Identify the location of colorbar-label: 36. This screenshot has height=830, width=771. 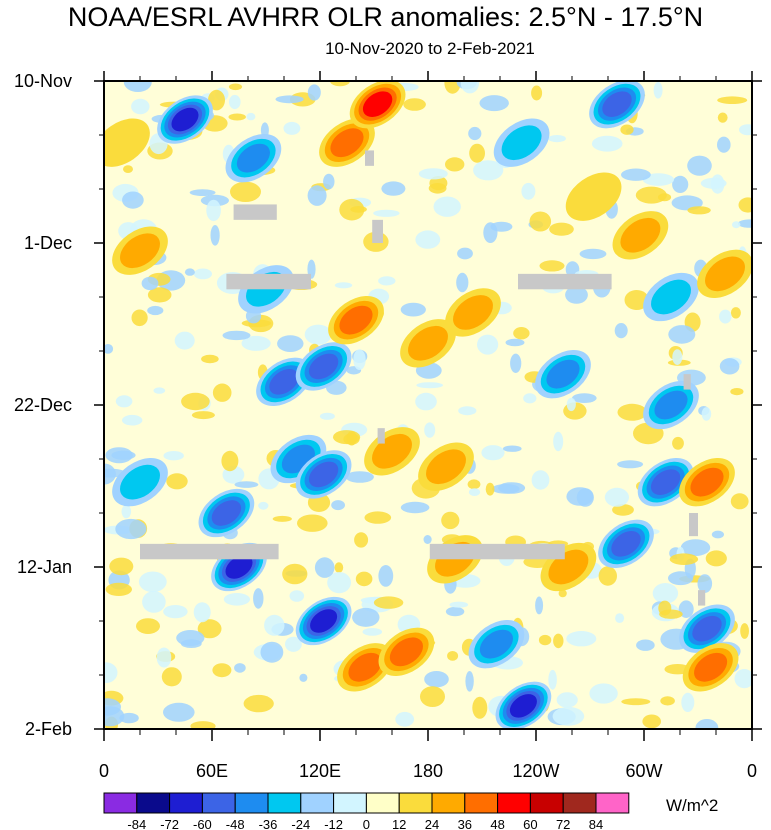
(465, 823).